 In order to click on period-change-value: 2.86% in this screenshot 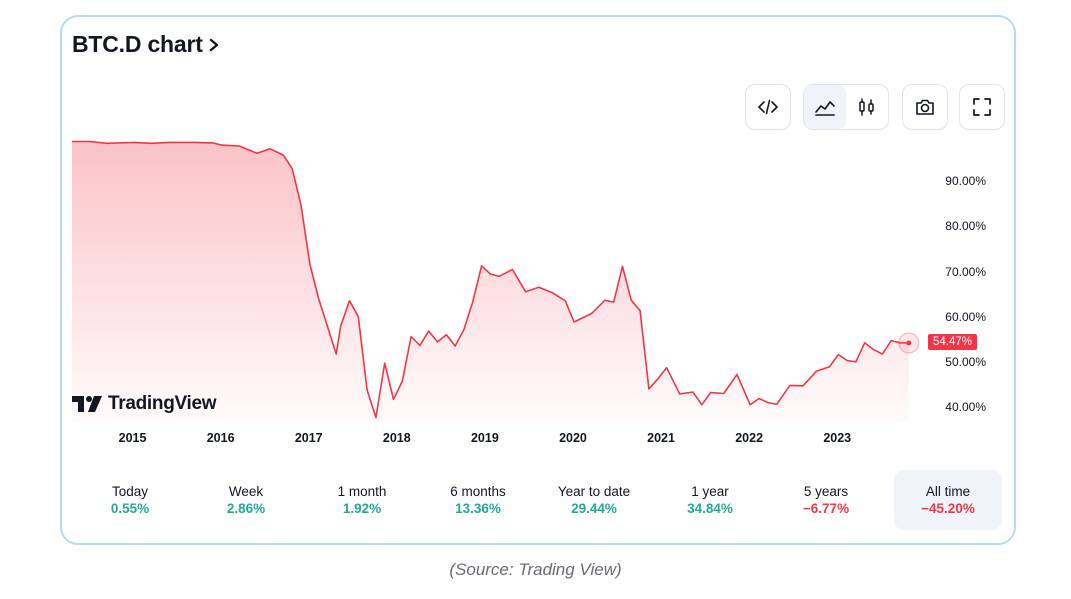, I will do `click(246, 508)`.